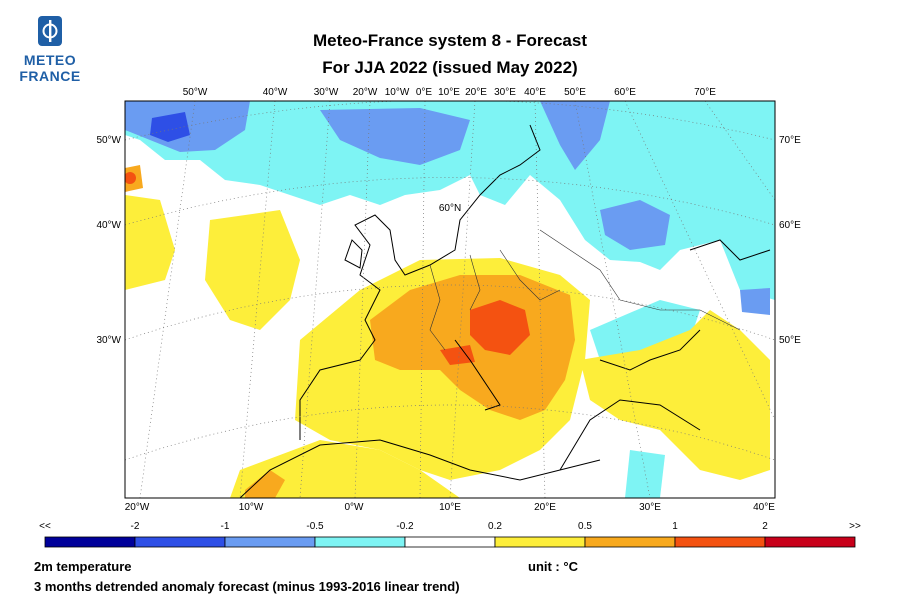 The image size is (900, 600). What do you see at coordinates (195, 92) in the screenshot?
I see `top-tick-label: 50°W` at bounding box center [195, 92].